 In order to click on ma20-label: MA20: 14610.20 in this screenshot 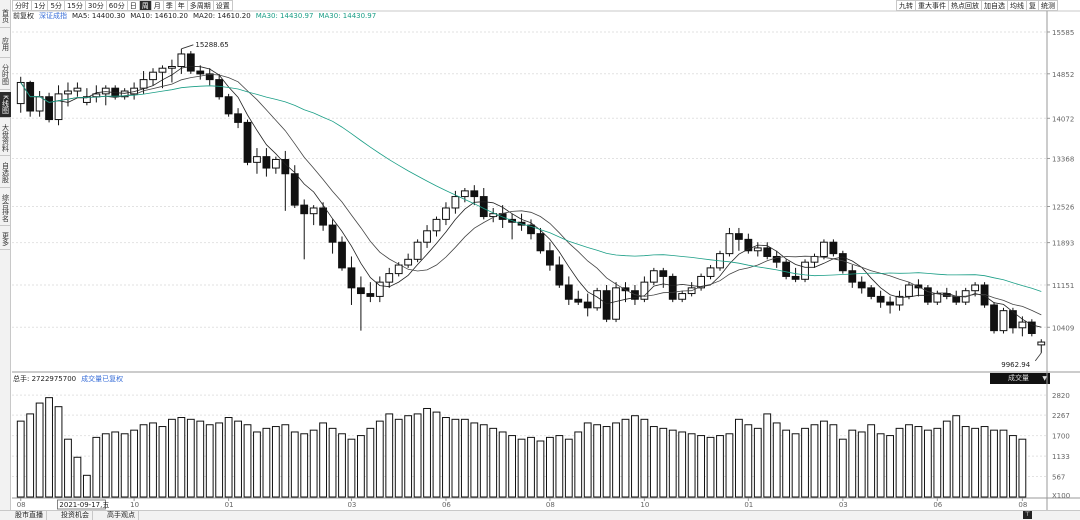, I will do `click(222, 16)`.